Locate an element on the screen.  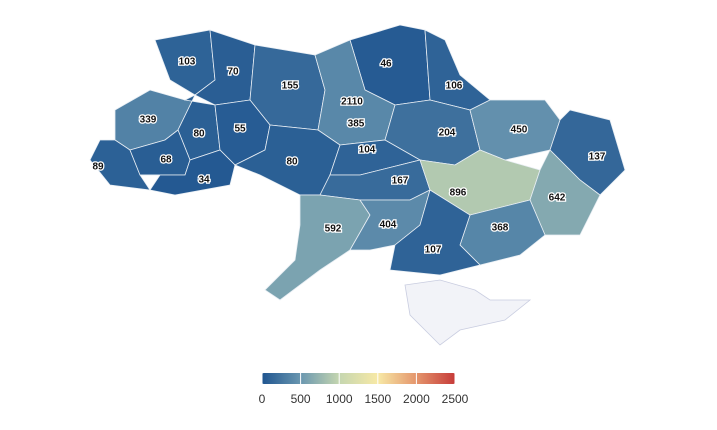
region-label: 204 is located at coordinates (447, 133).